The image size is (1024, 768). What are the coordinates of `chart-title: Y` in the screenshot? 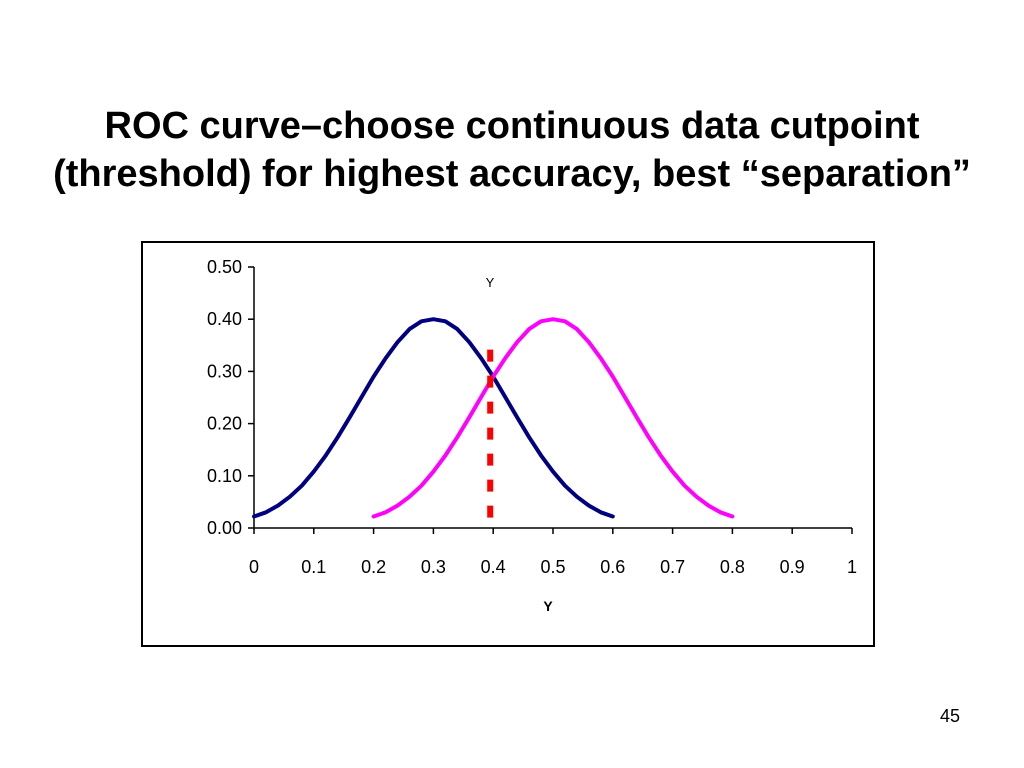 It's located at (490, 282).